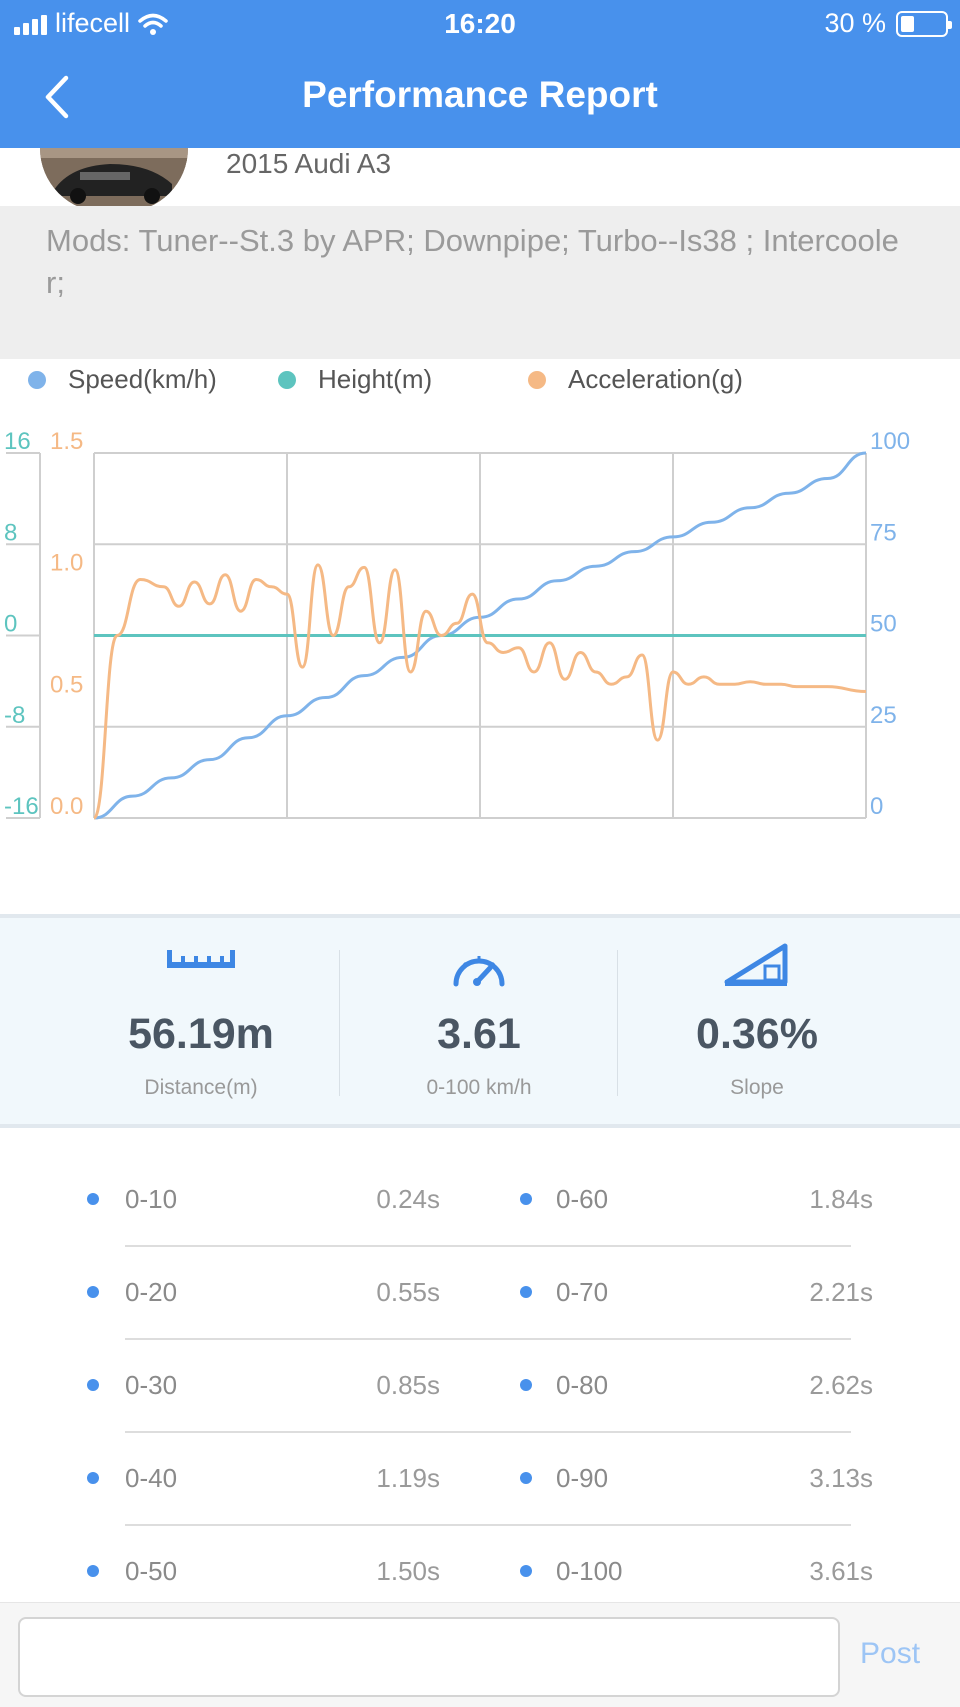 The height and width of the screenshot is (1707, 960). What do you see at coordinates (582, 1478) in the screenshot?
I see `interval-range: 0-90` at bounding box center [582, 1478].